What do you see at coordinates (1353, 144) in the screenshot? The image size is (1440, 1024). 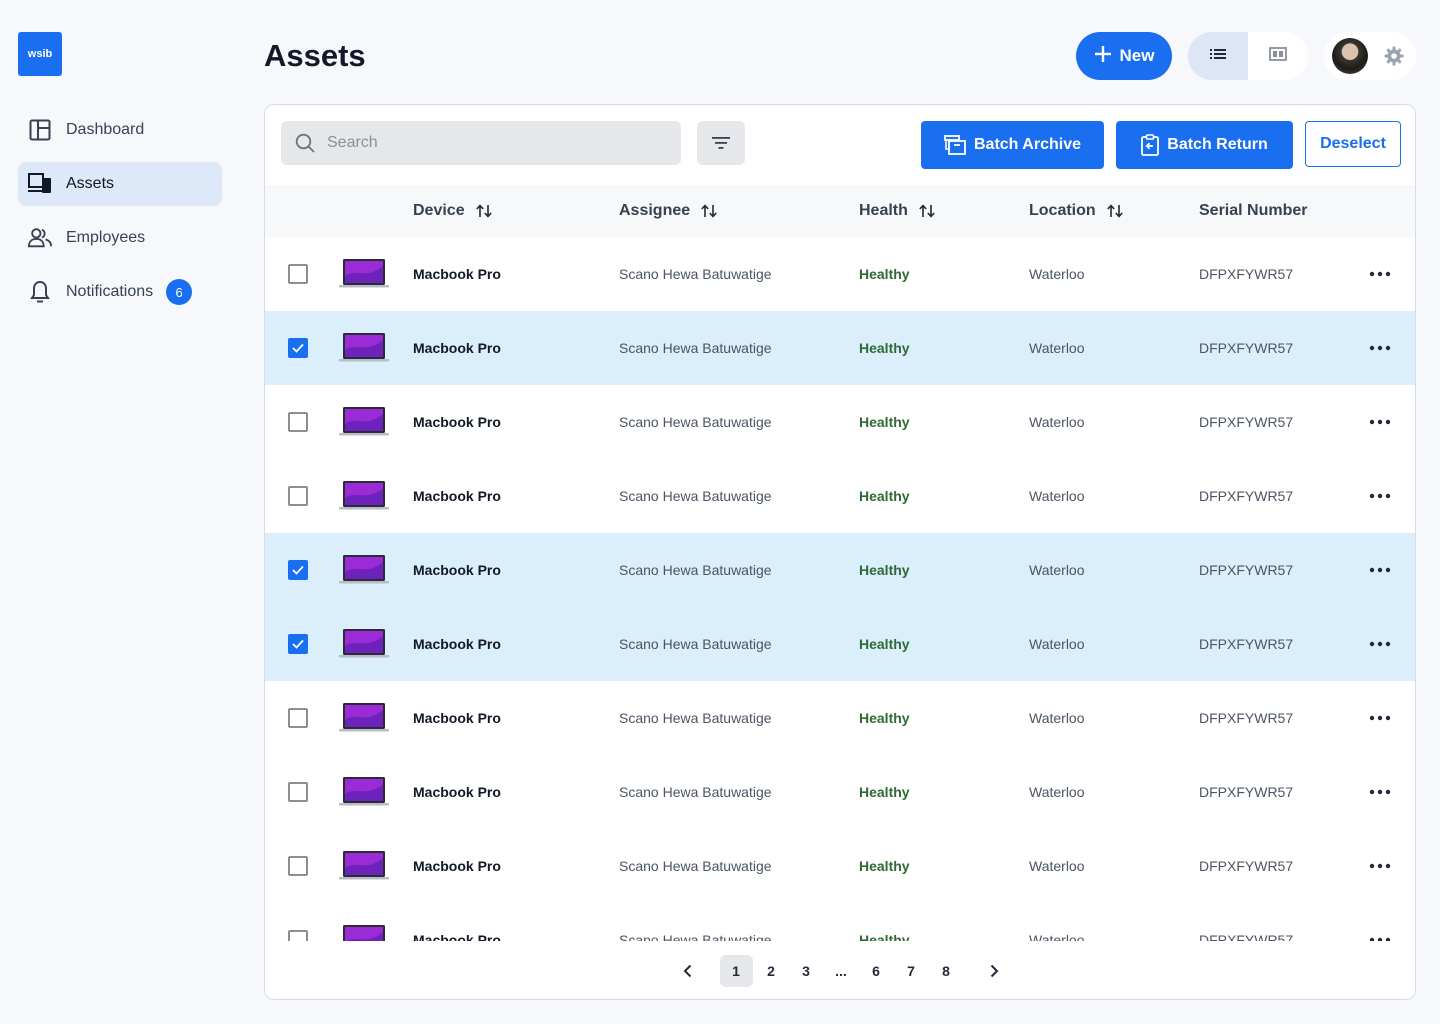 I see `deselect-button: Deselect` at bounding box center [1353, 144].